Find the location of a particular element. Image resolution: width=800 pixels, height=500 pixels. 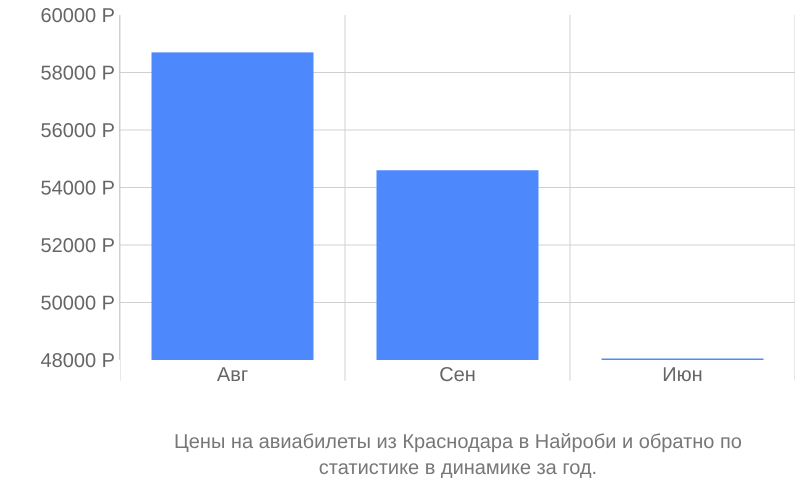

y-tick-label: 60000 Р is located at coordinates (77, 16).